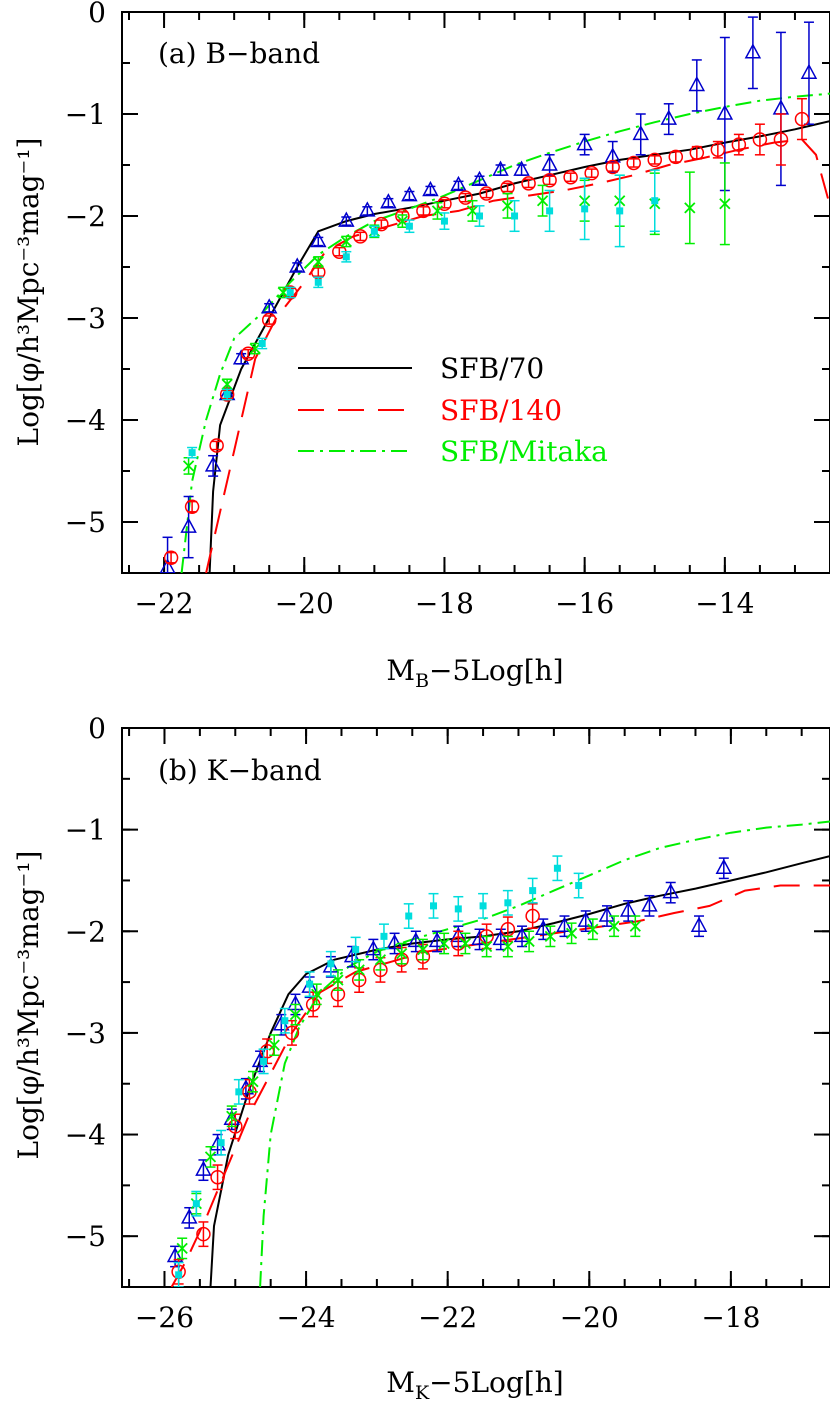 This screenshot has width=830, height=1401. I want to click on y-axis-title-b: Log[φ/h³Mpc⁻³mag⁻¹], so click(28, 292).